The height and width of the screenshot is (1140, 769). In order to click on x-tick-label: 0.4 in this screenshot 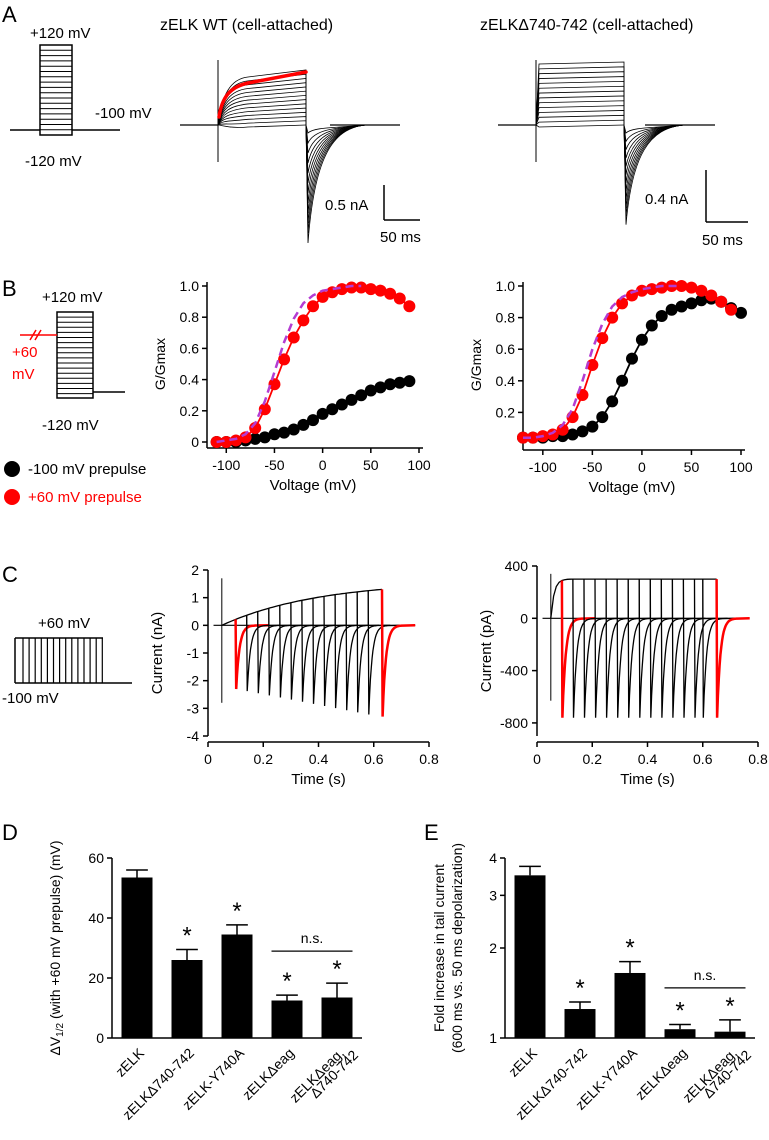, I will do `click(648, 759)`.